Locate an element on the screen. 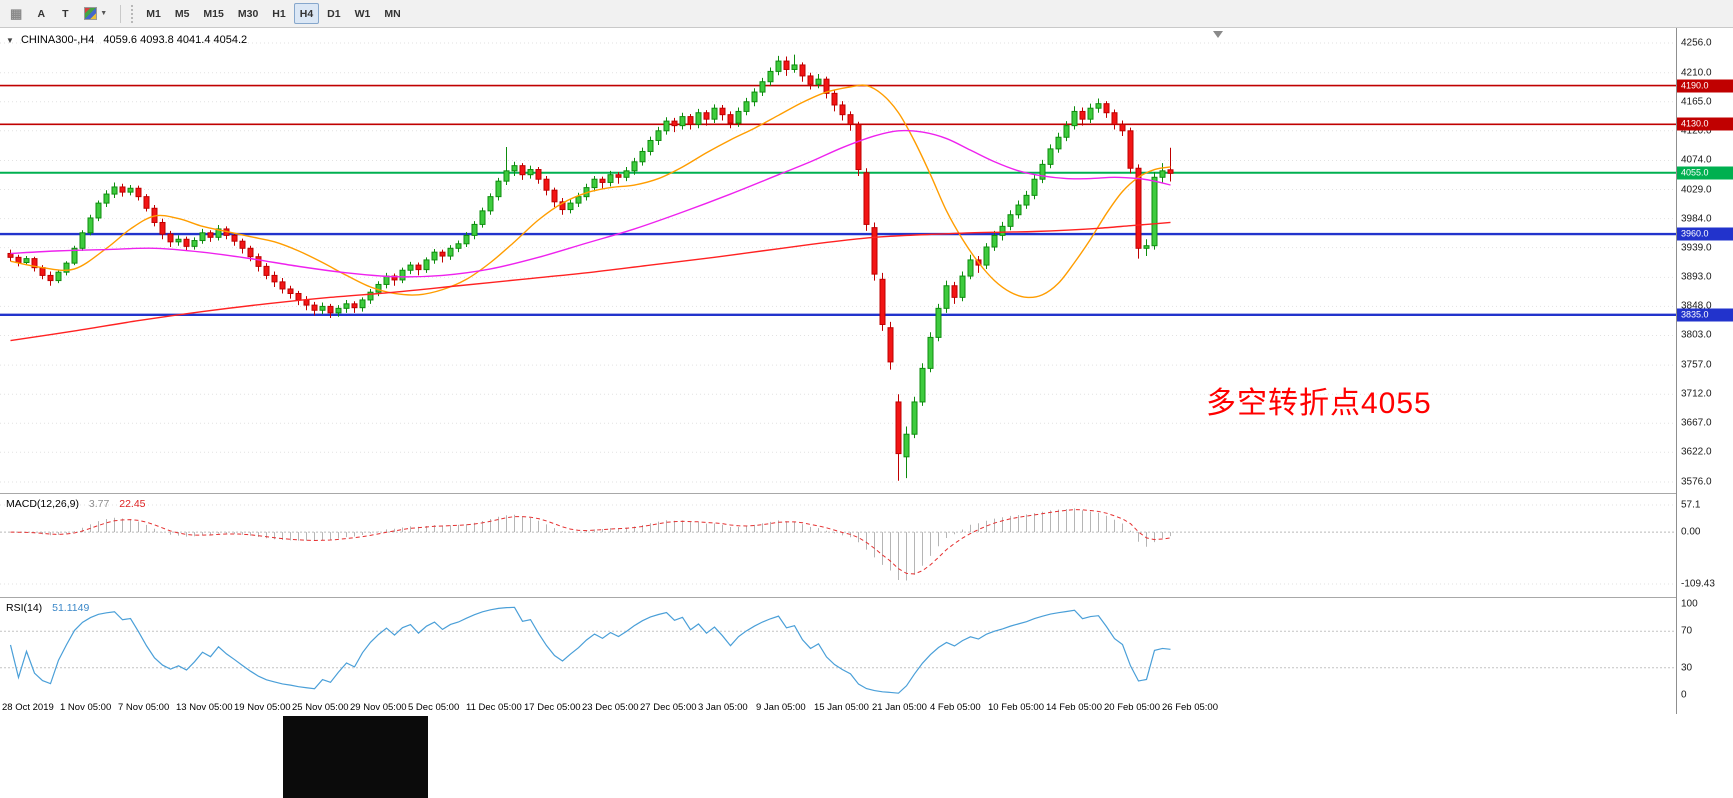 The width and height of the screenshot is (1733, 798). collapse-arrow-icon: ▼ is located at coordinates (10, 40).